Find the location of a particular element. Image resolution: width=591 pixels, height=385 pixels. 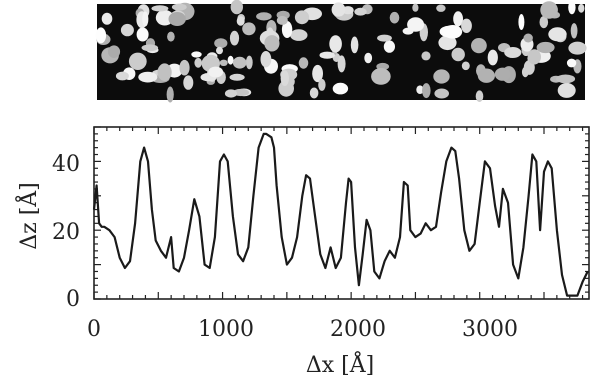

y-axis-label: Δz [Å] is located at coordinates (28, 216).